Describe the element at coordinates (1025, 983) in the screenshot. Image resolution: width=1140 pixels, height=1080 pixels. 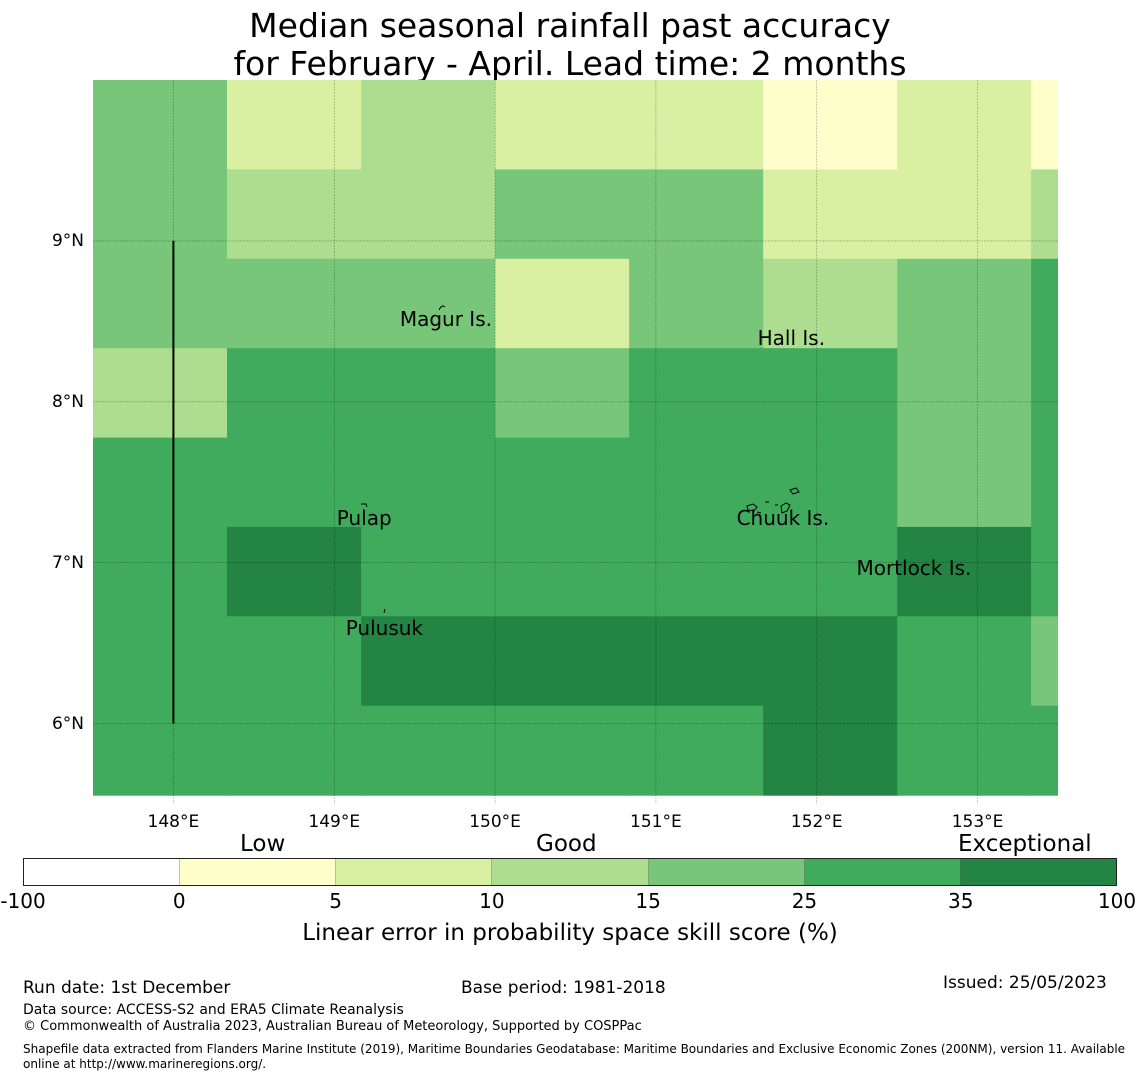
I see `issued-date: Issued: 25/05/2023` at that location.